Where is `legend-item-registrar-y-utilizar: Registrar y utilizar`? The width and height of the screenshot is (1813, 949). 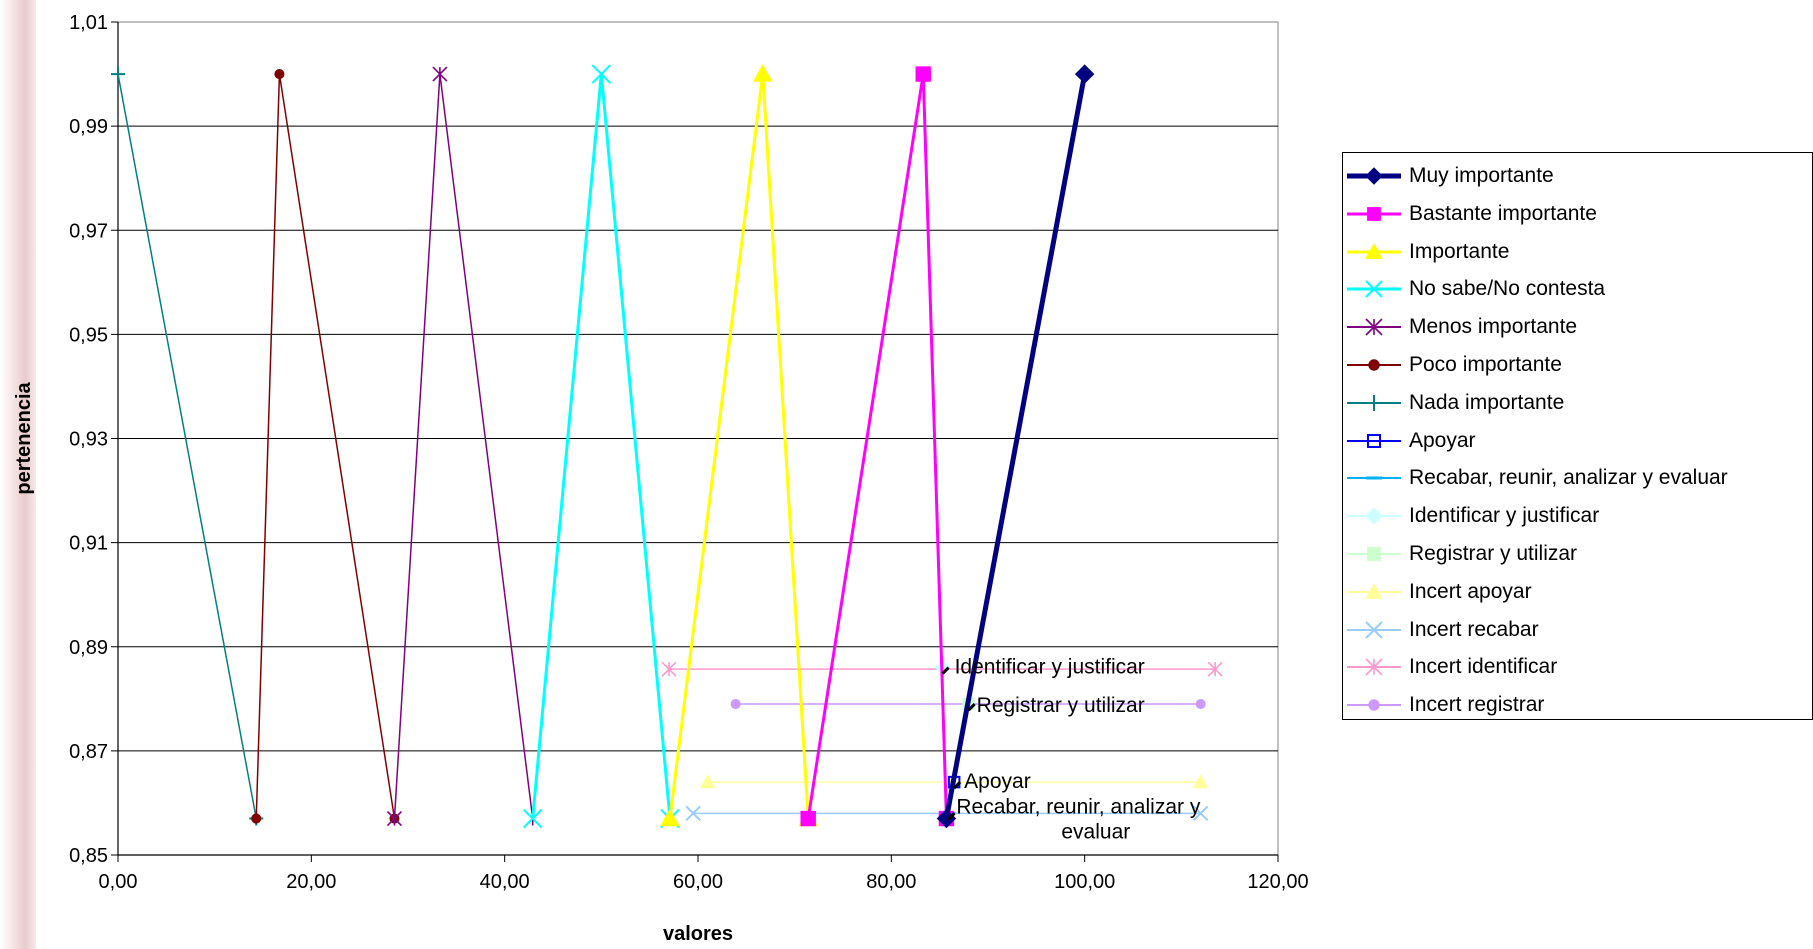 legend-item-registrar-y-utilizar: Registrar y utilizar is located at coordinates (1460, 554).